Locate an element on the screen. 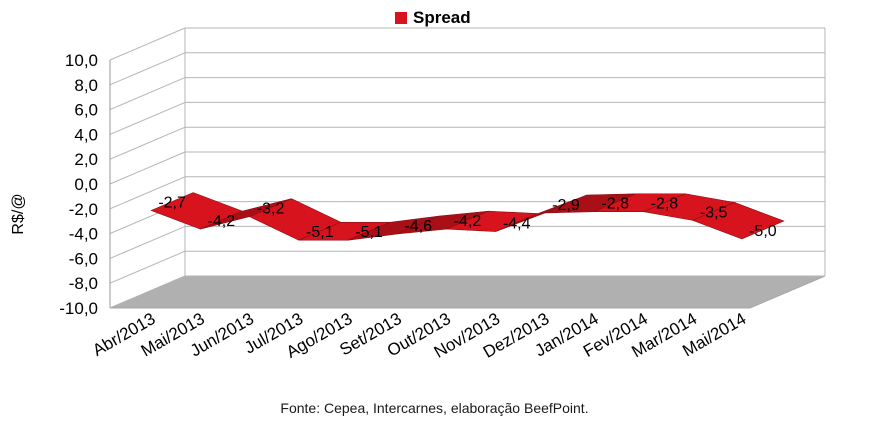  y-tick-label: 10,0 is located at coordinates (81, 60).